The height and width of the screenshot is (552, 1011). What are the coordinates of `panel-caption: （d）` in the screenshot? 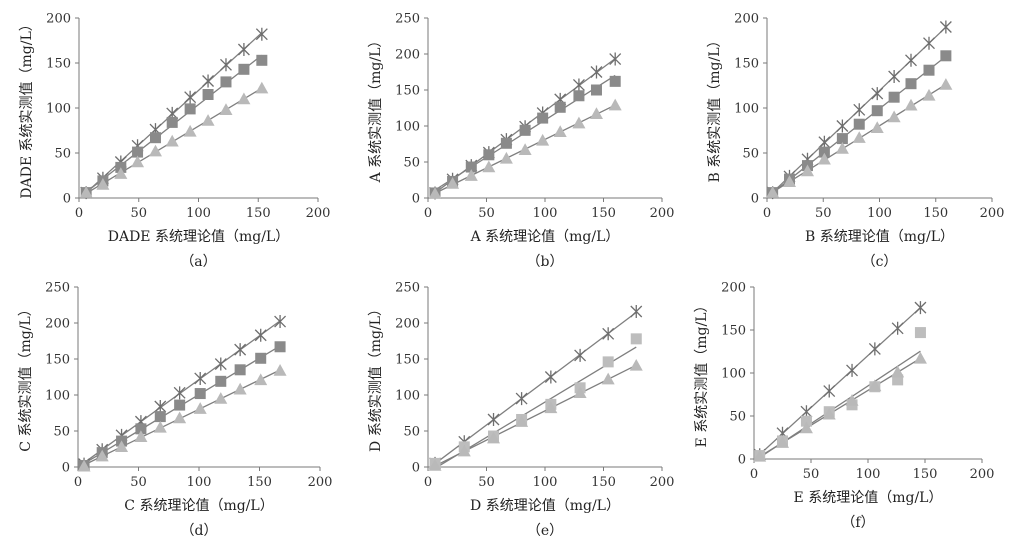 It's located at (199, 531).